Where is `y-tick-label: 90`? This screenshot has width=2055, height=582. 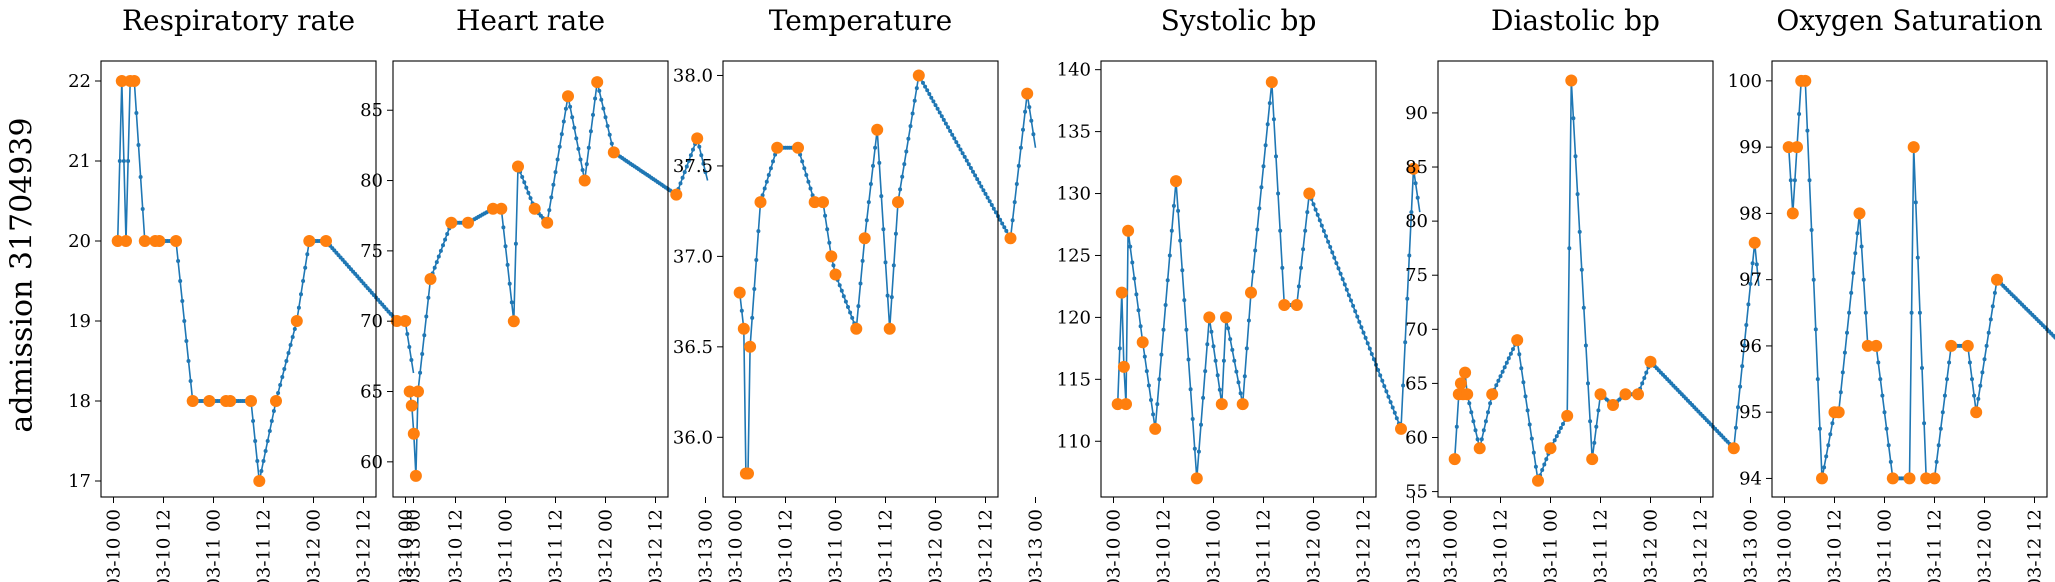
y-tick-label: 90 is located at coordinates (1416, 113).